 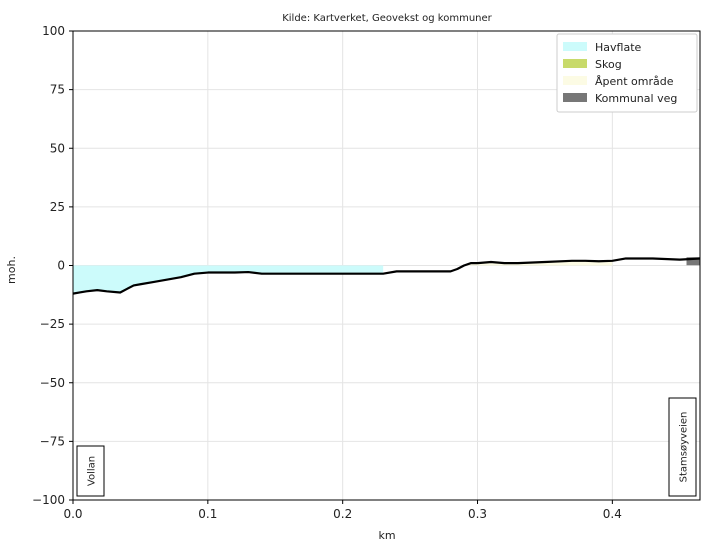 I want to click on y-tick-label-4: 0, so click(x=61, y=266).